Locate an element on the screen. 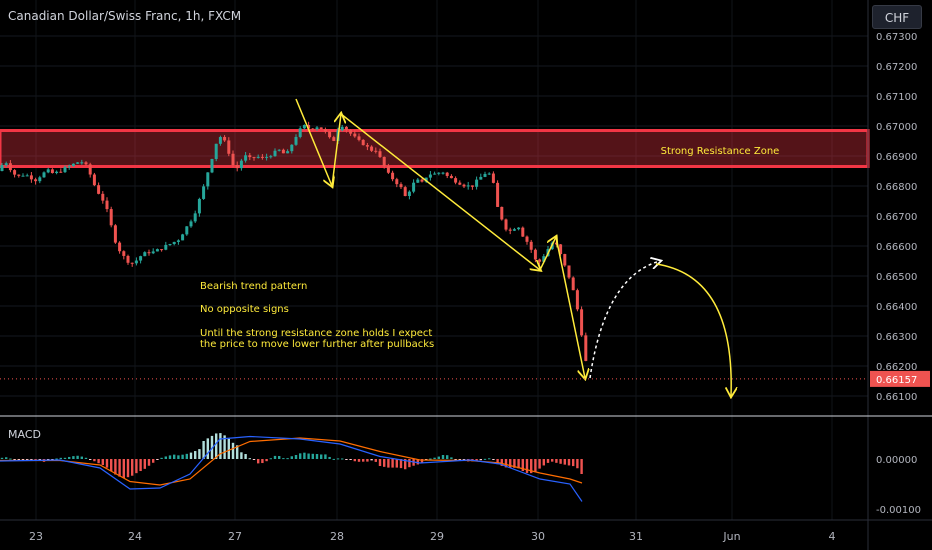 Image resolution: width=932 pixels, height=550 pixels. symbol-title: Canadian Dollar/Swiss Franc, 1h, FXCM is located at coordinates (125, 16).